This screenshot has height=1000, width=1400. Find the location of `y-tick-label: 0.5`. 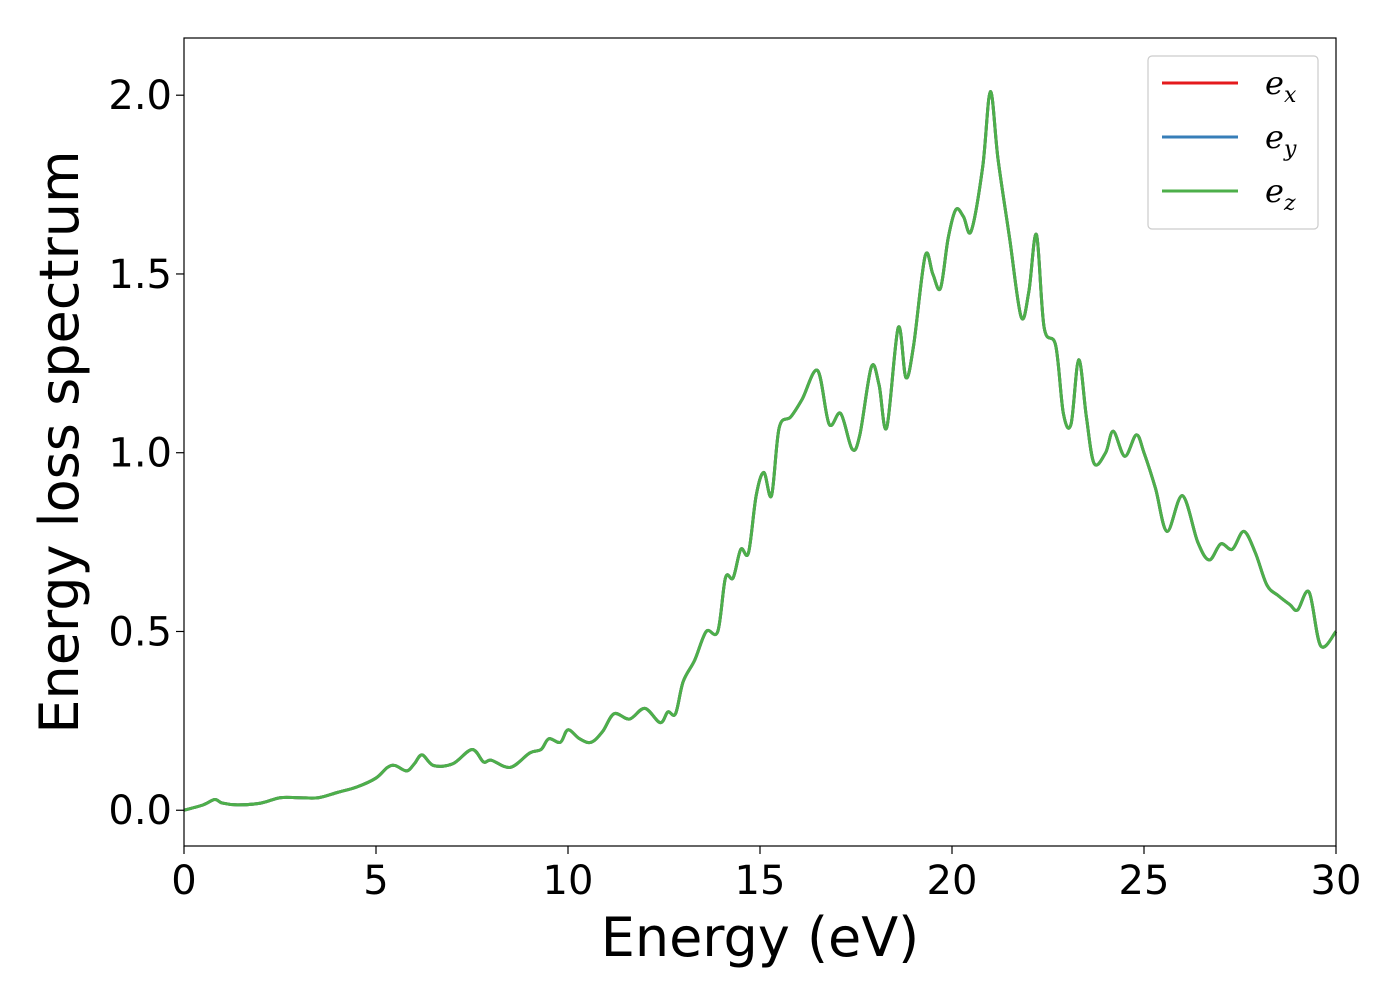

y-tick-label: 0.5 is located at coordinates (140, 632).